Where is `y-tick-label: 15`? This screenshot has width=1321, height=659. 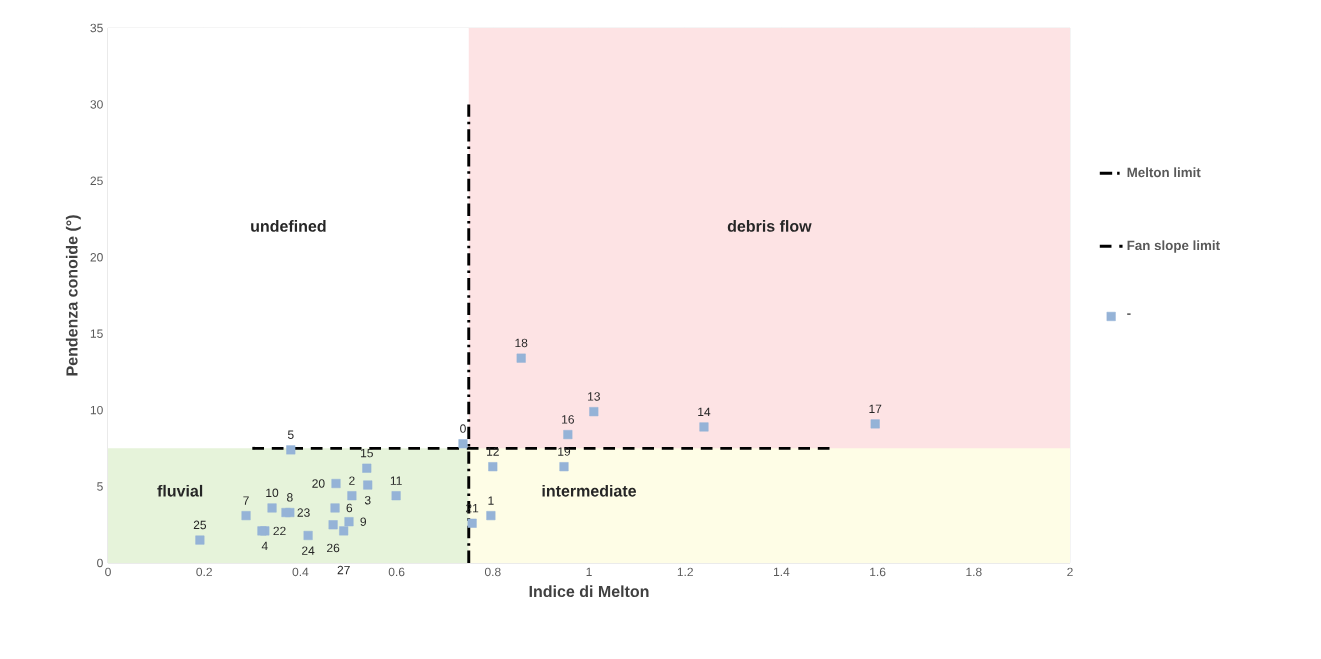
y-tick-label: 15 is located at coordinates (96, 333).